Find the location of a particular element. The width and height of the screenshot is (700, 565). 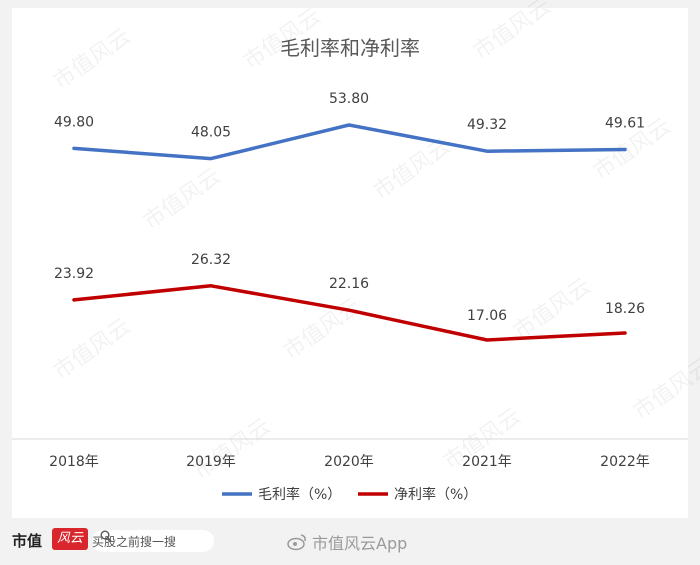

legend-label: 净利率（%） is located at coordinates (435, 494).